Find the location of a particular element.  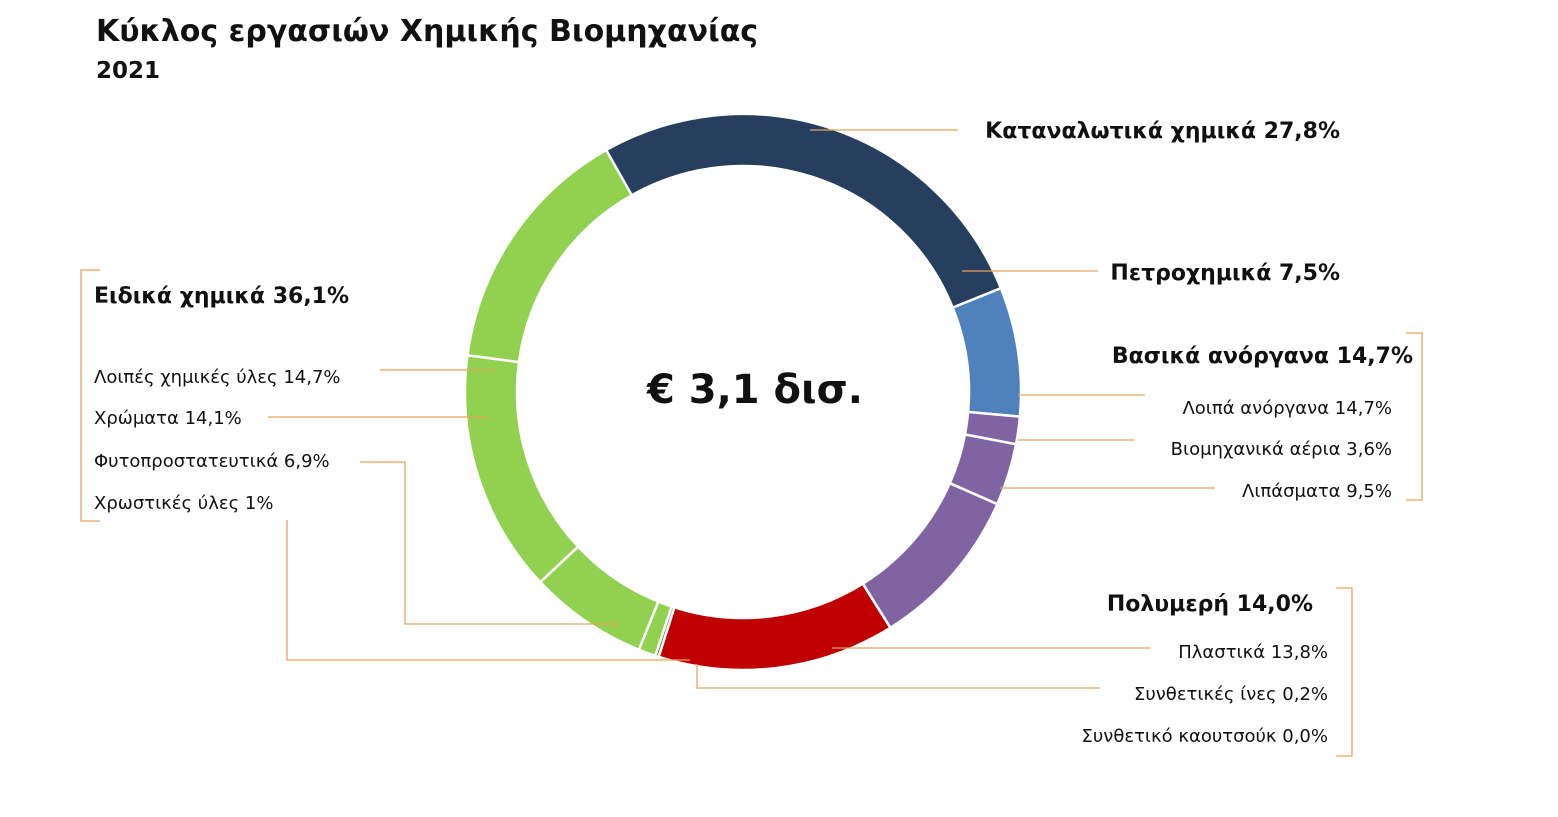

group-label-polymers: Πολυμερή 14,0% is located at coordinates (1210, 604).